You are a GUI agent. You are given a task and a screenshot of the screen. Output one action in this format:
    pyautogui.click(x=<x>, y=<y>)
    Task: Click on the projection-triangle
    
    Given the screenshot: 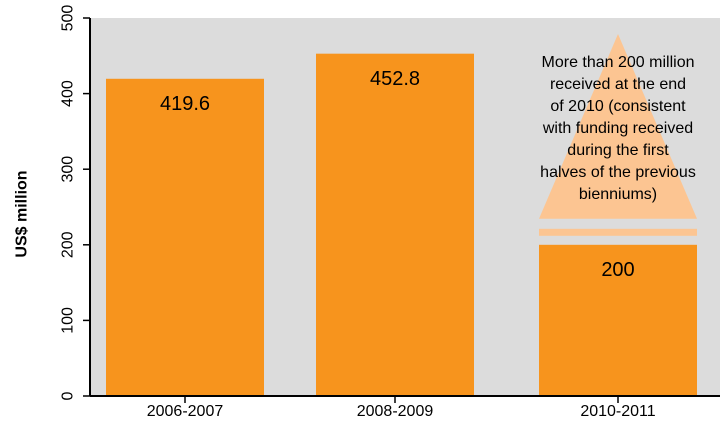 What is the action you would take?
    pyautogui.click(x=618, y=126)
    